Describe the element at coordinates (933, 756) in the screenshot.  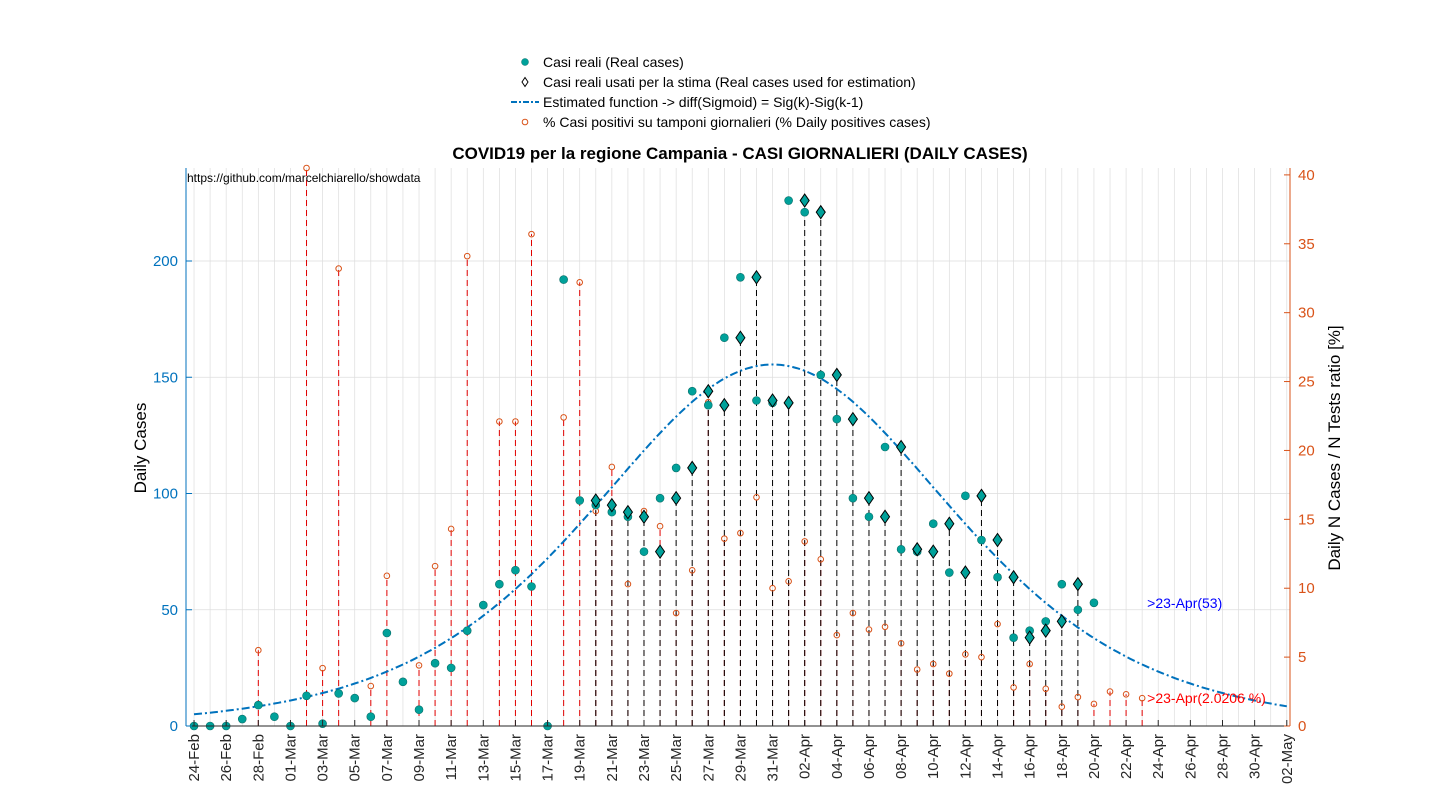
I see `x-tick-label: 10-Apr` at that location.